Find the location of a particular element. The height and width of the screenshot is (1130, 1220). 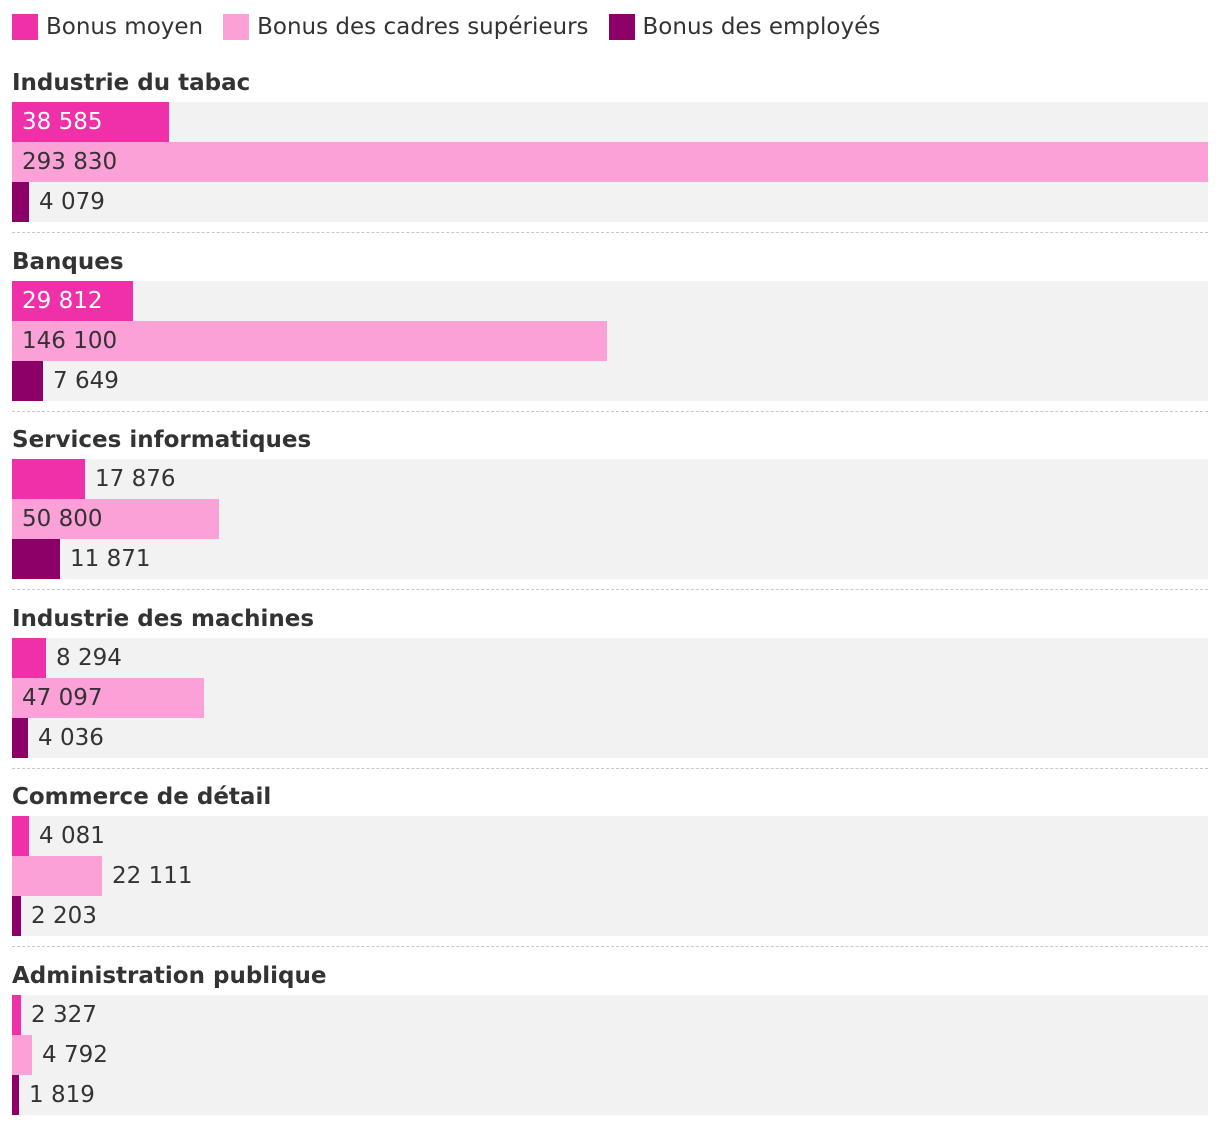

legend-item-bonus-employes: Bonus des employés is located at coordinates (744, 27).